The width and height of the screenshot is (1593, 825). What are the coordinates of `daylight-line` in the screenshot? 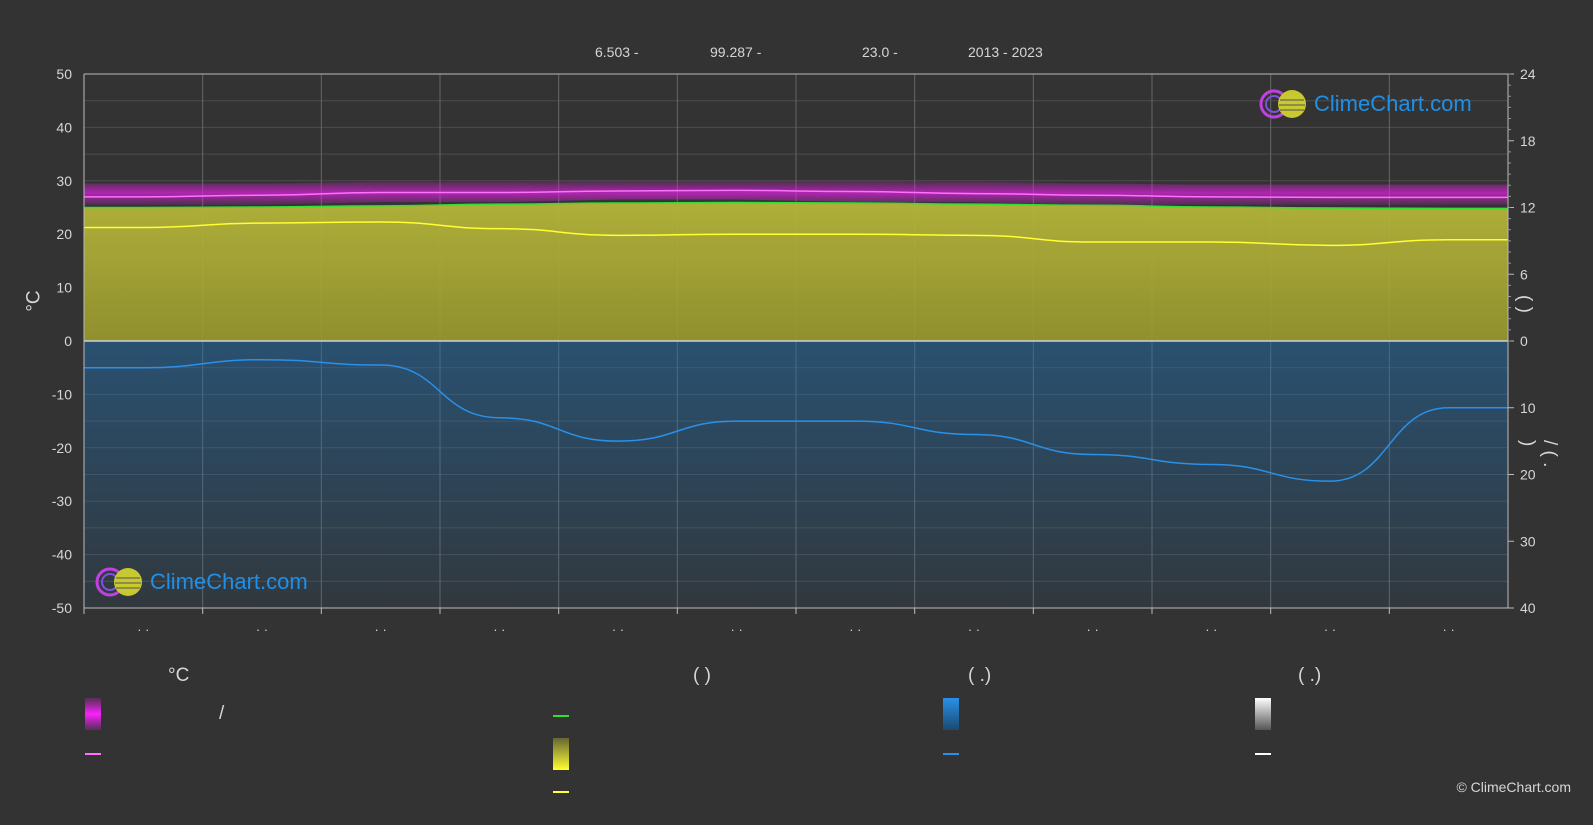 It's located at (796, 205).